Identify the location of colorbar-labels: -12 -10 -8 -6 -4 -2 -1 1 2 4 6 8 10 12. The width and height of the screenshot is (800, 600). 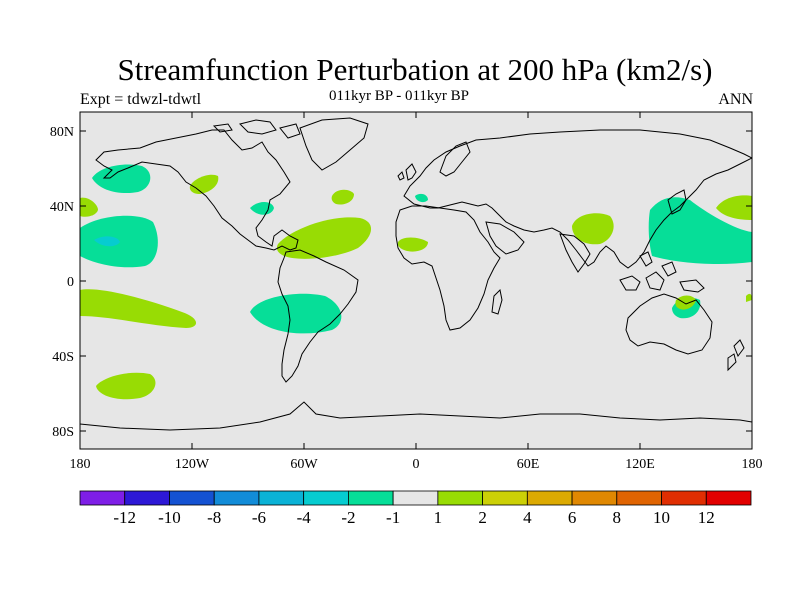
(413, 517).